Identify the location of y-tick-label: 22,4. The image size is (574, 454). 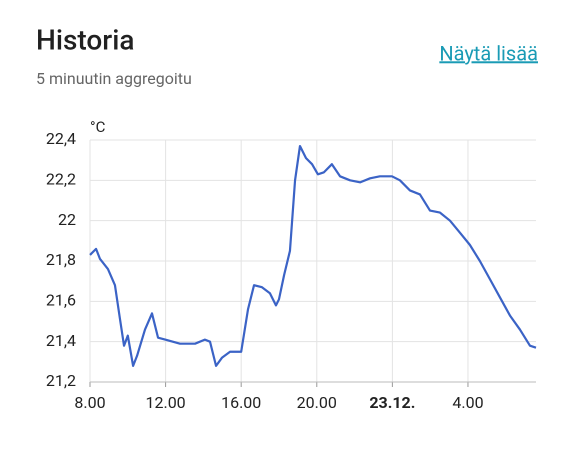
(61, 138).